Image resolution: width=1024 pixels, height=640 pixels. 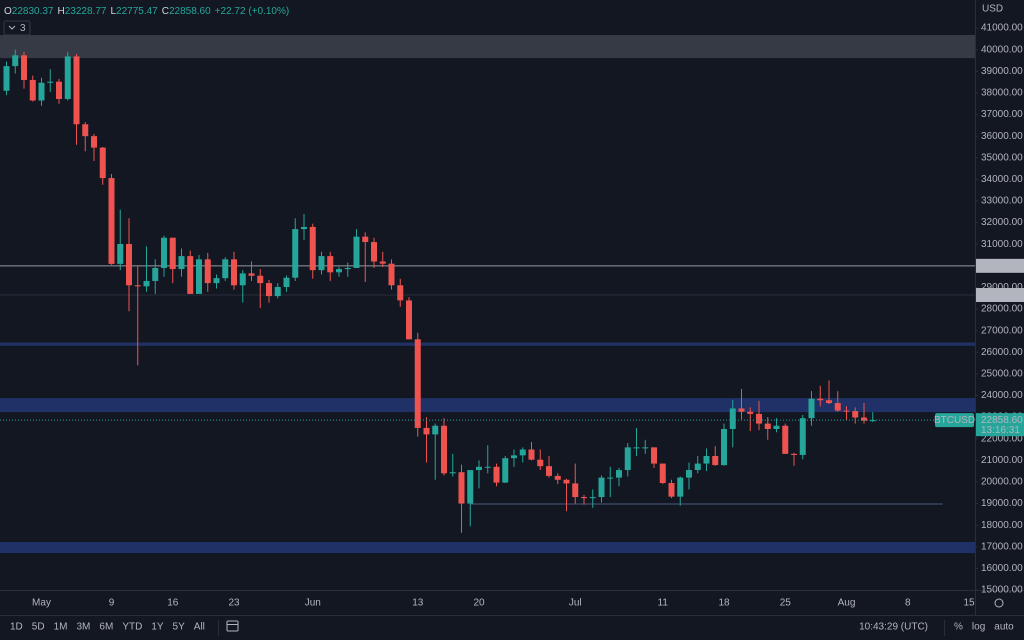 What do you see at coordinates (1002, 352) in the screenshot?
I see `y-tick-label: 26000.00` at bounding box center [1002, 352].